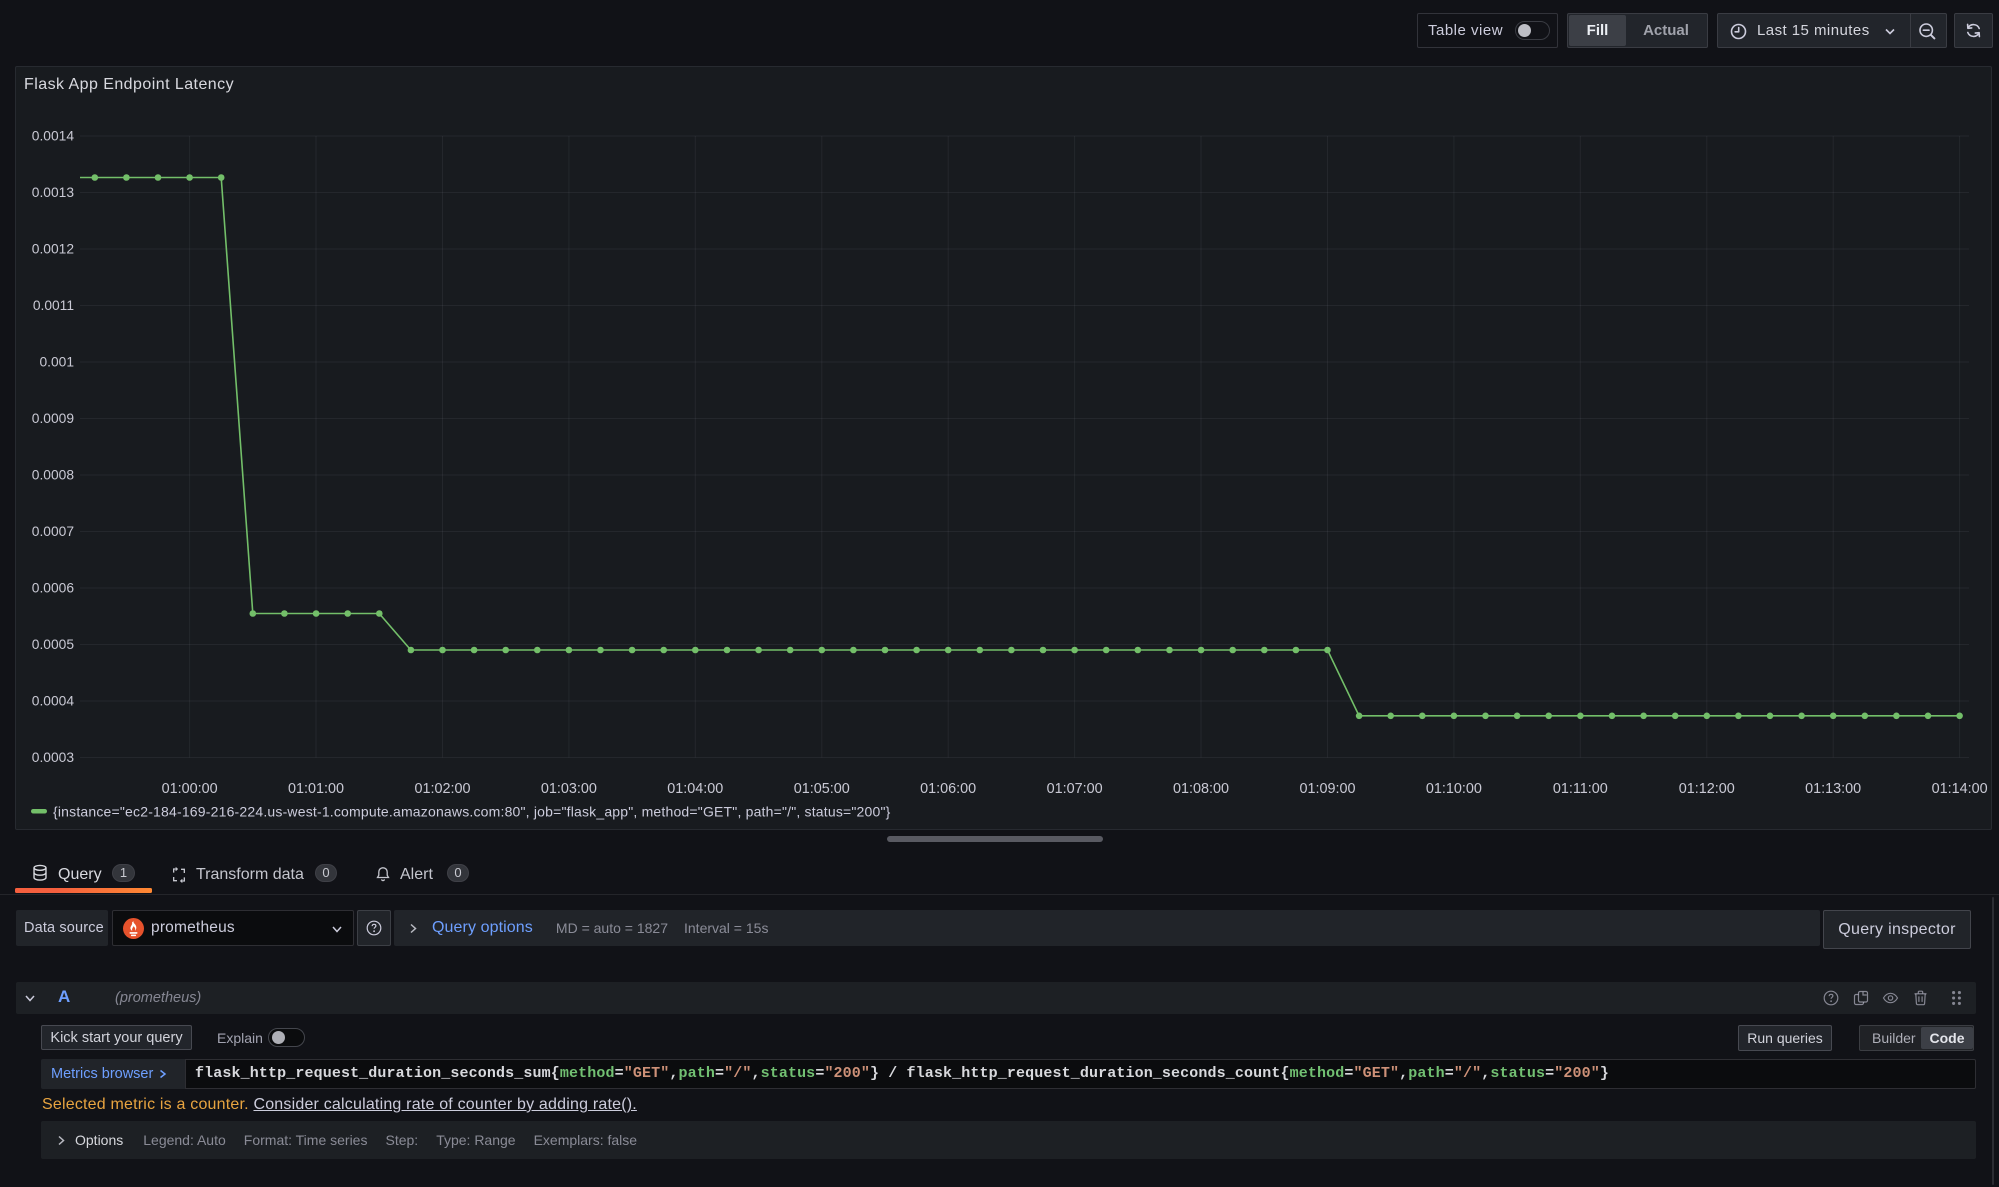  Describe the element at coordinates (1201, 789) in the screenshot. I see `svg-text: 01:08:00` at that location.